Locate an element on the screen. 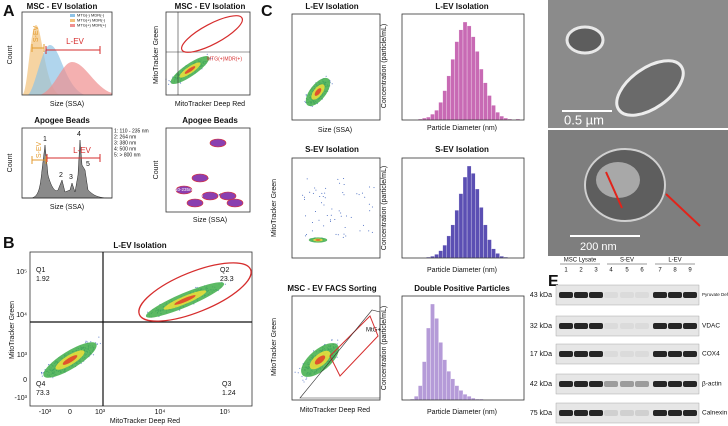 This screenshot has height=426, width=728. y-tick-label: -10³ is located at coordinates (21, 398).